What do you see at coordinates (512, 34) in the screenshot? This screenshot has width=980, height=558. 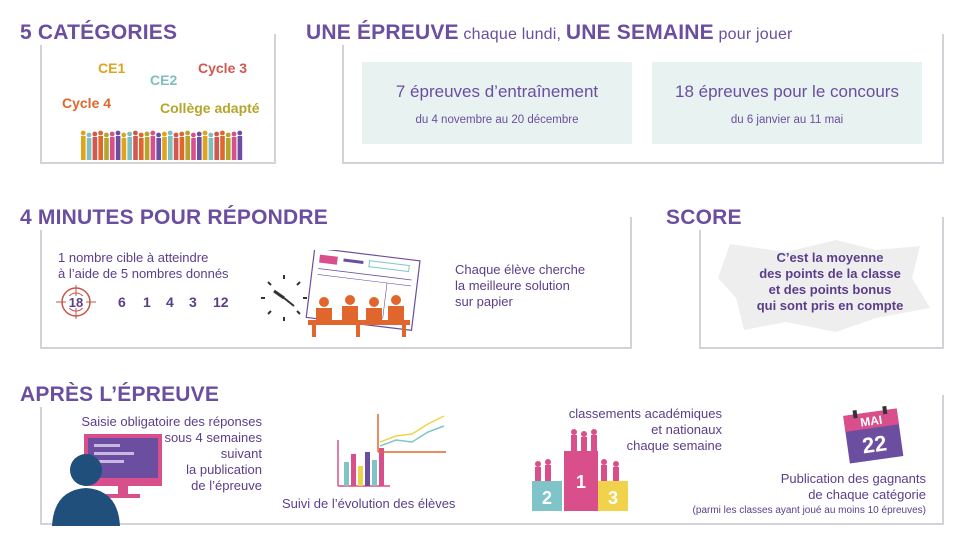 I see `epreuve-title-b: chaque lundi,` at bounding box center [512, 34].